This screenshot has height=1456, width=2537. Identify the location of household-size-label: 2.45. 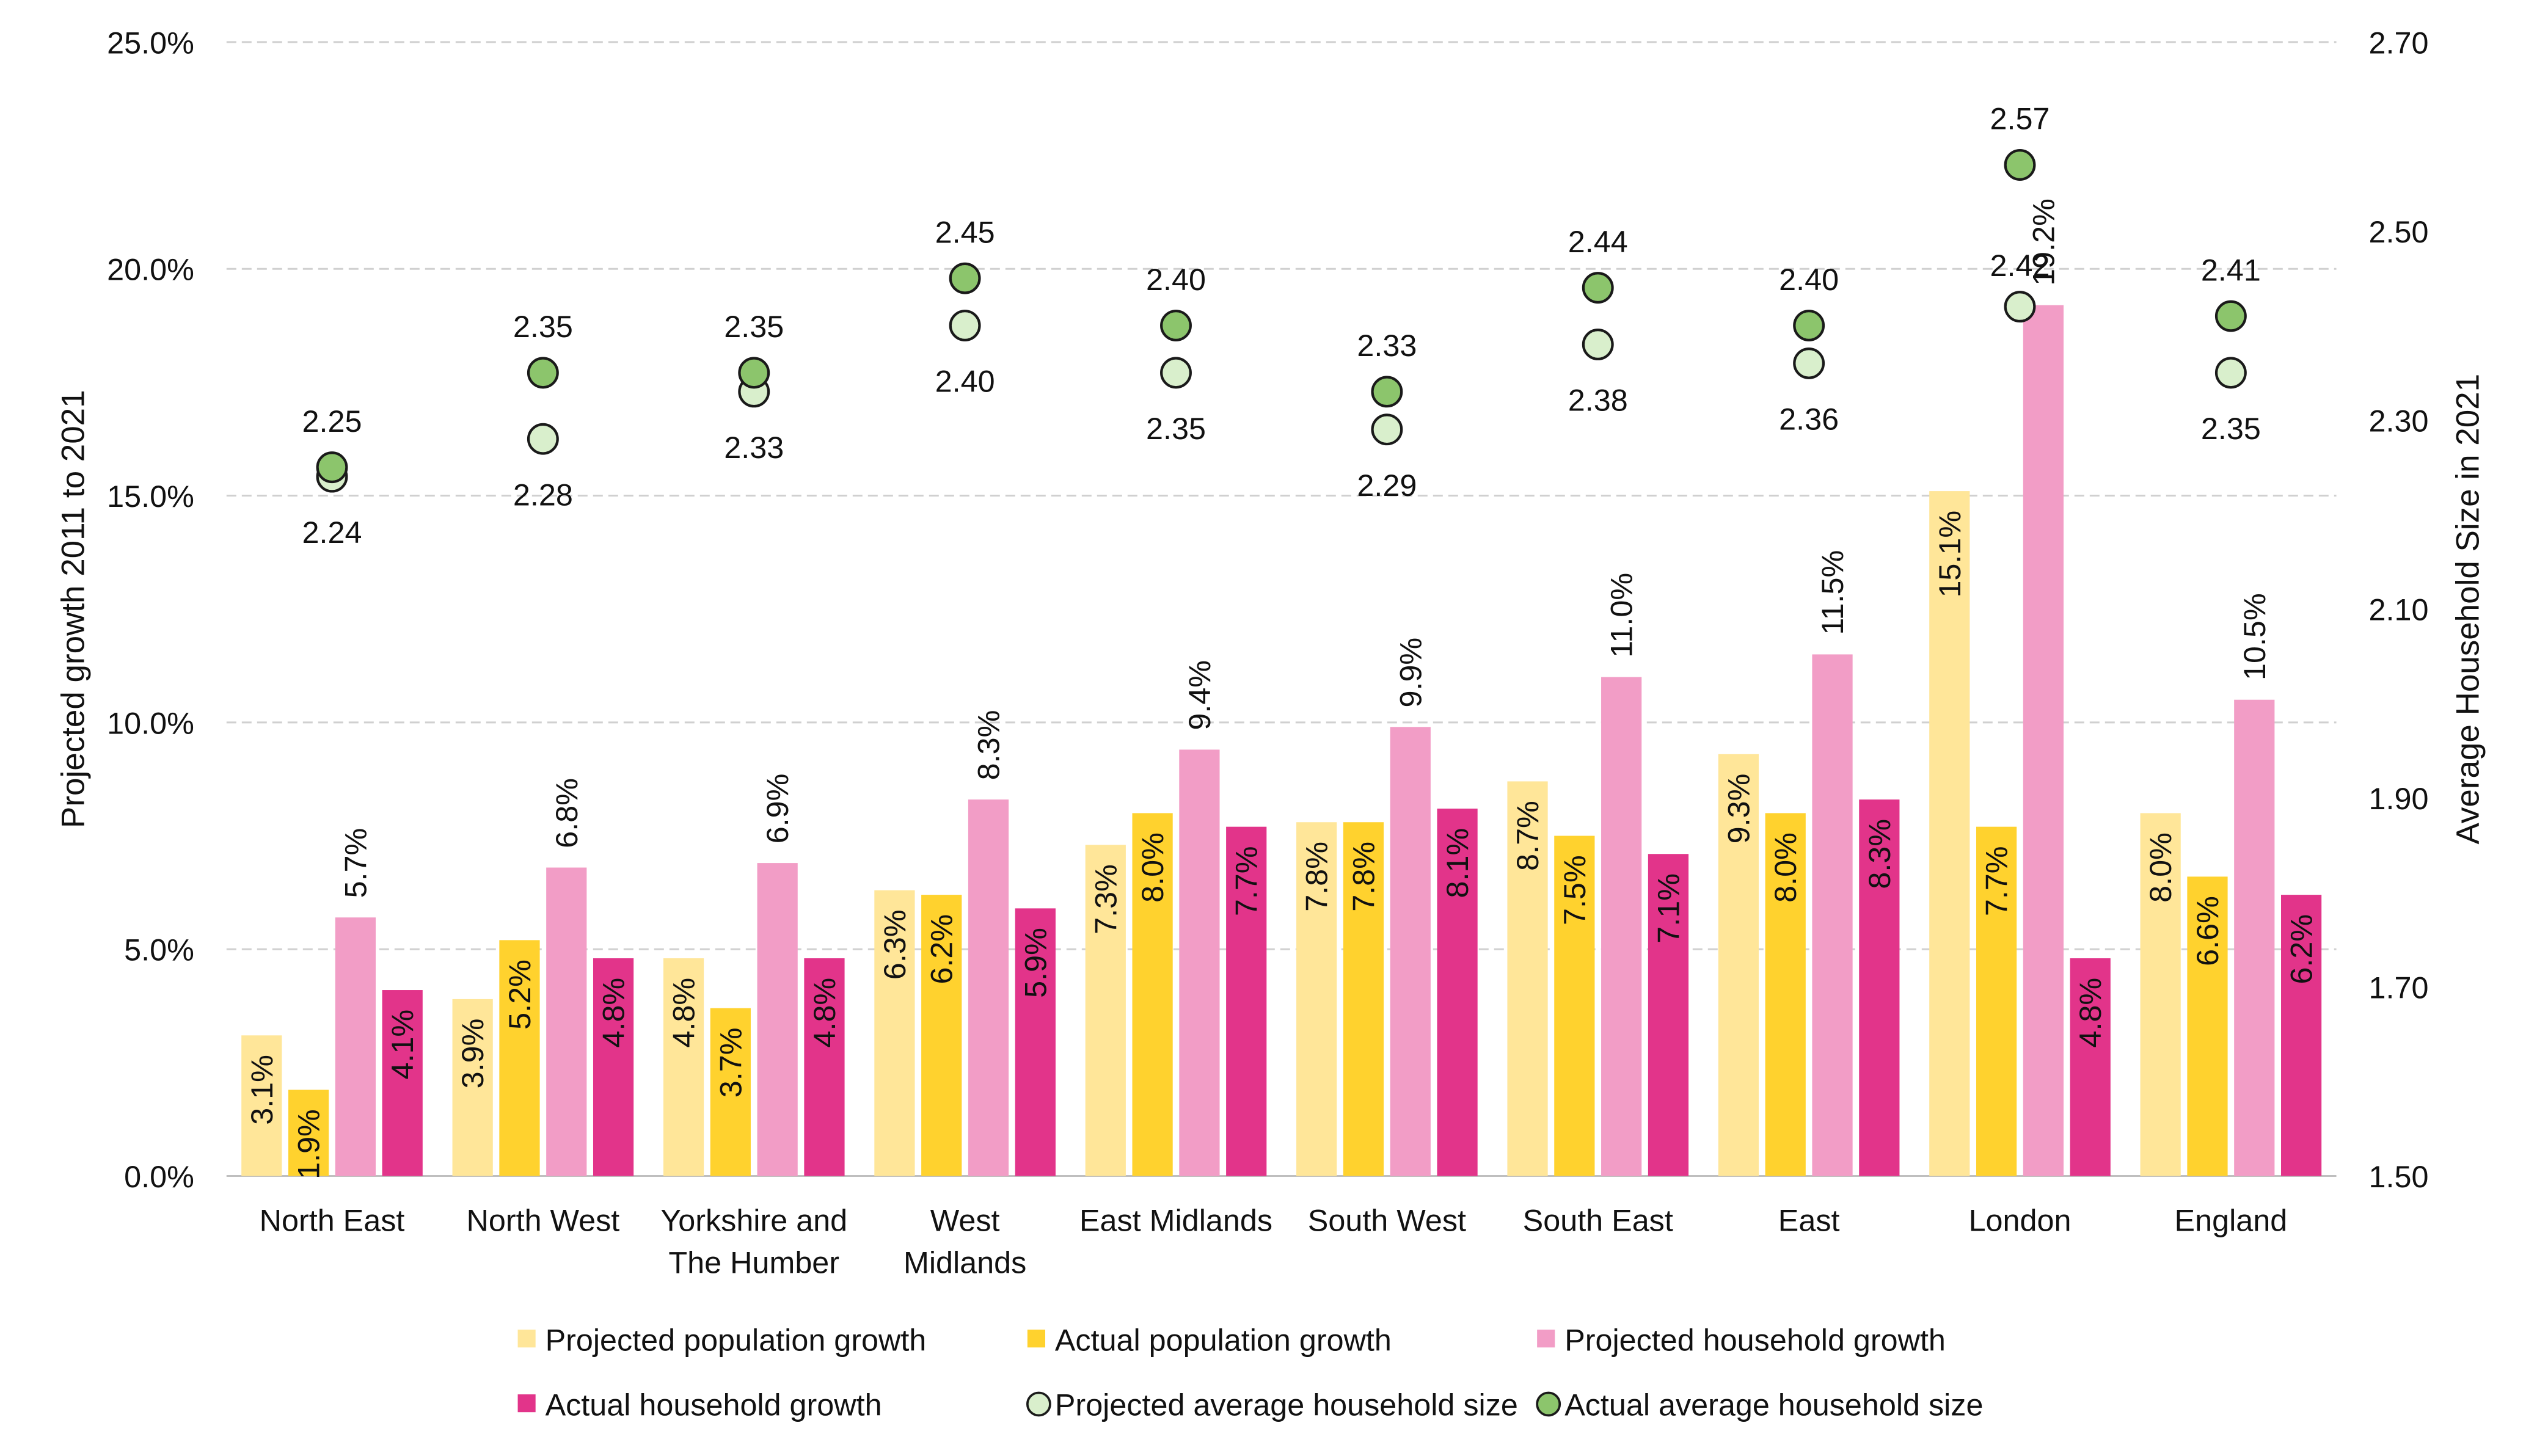
(965, 231).